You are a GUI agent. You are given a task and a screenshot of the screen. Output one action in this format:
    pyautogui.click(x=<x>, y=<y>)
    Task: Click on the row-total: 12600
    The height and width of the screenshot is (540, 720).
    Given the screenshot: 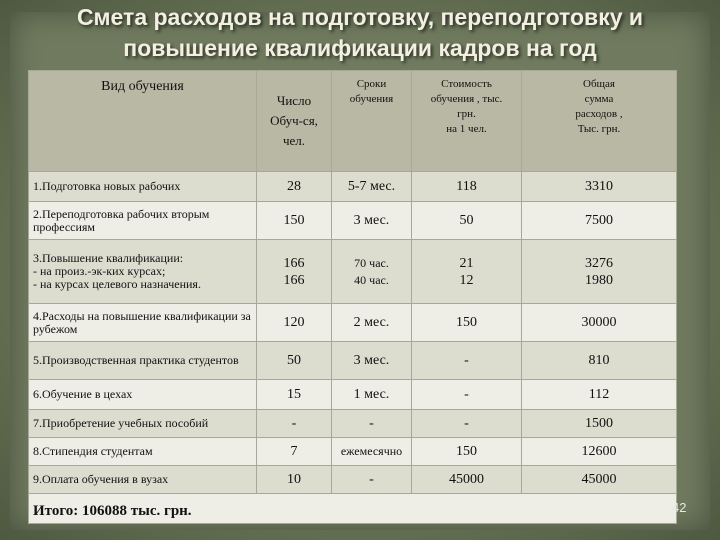 What is the action you would take?
    pyautogui.click(x=599, y=451)
    